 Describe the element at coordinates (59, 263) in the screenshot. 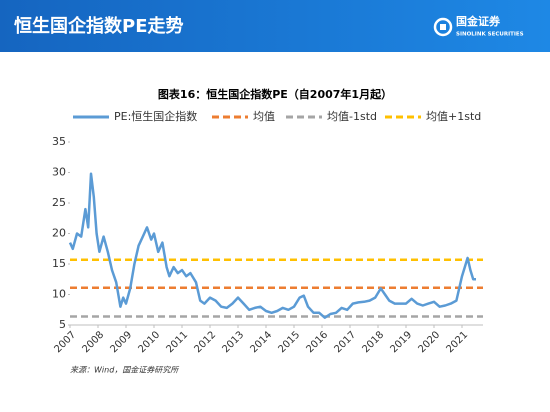

I see `y-tick-label: 15` at that location.